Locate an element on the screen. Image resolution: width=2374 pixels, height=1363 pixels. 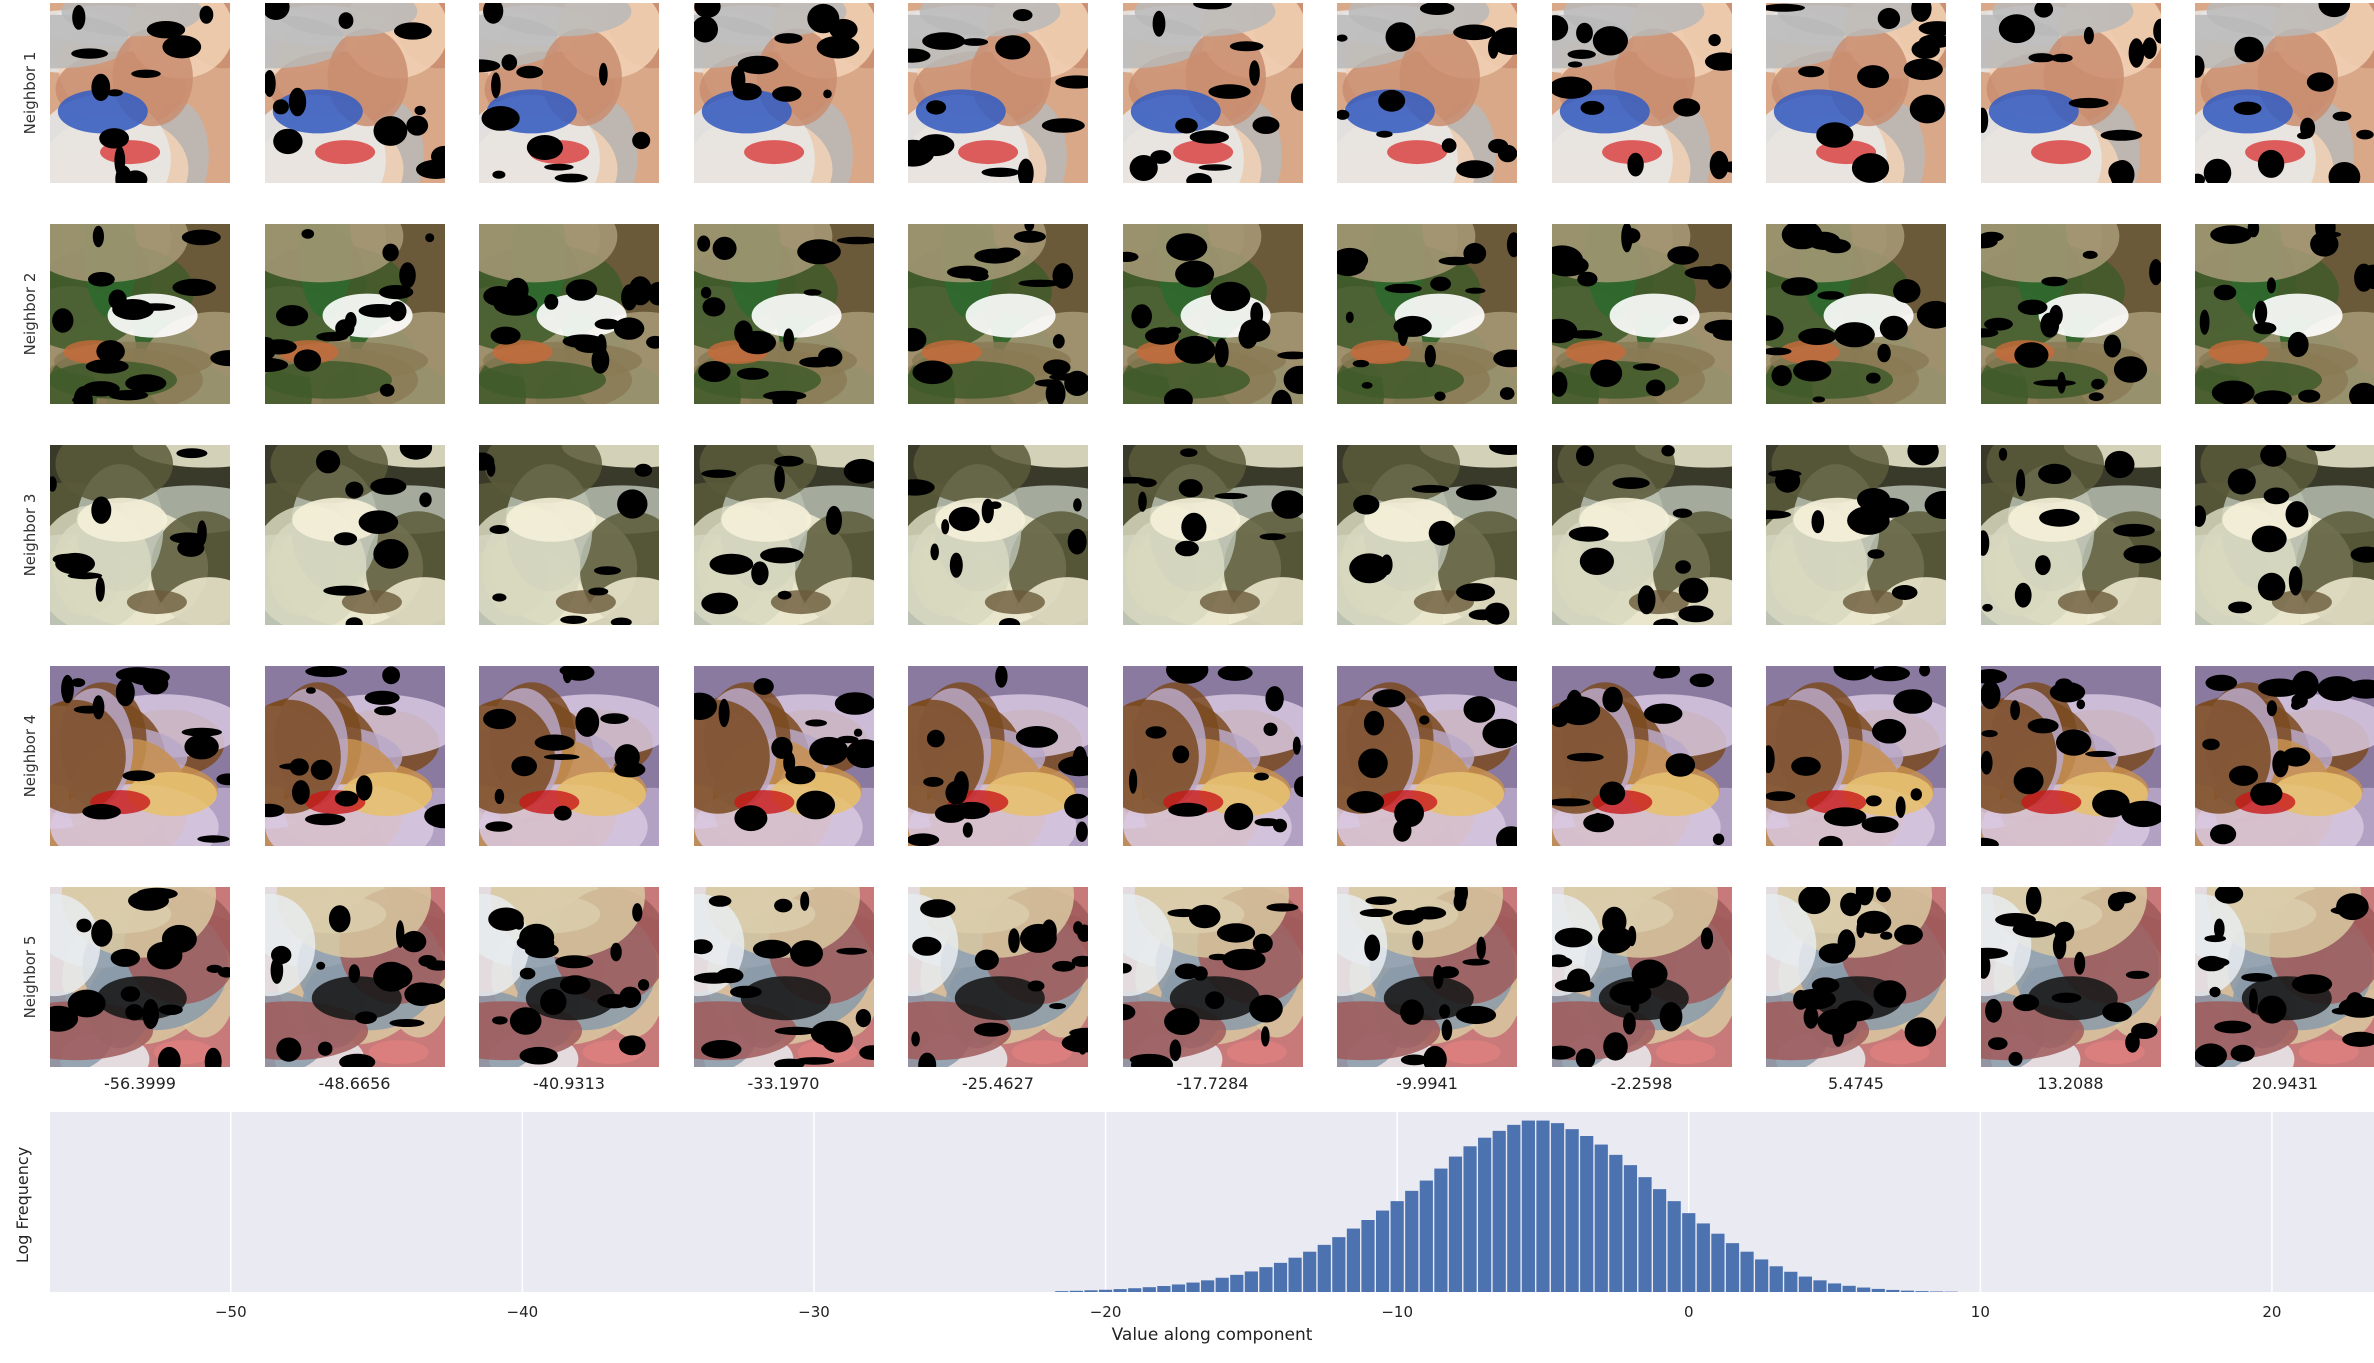
x-tick-label: −50 is located at coordinates (231, 1312).